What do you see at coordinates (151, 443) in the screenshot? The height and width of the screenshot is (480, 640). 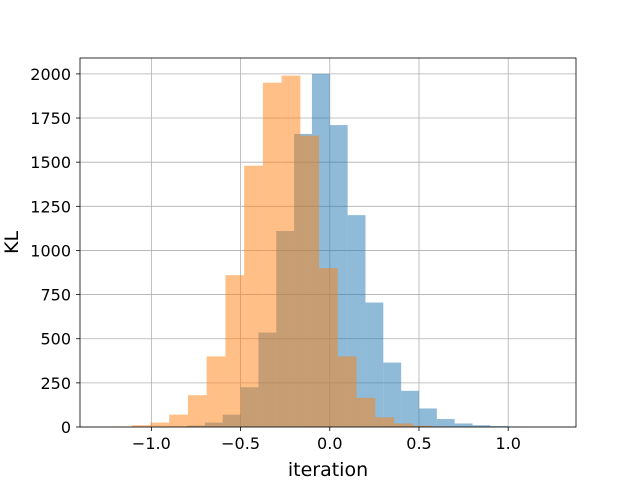 I see `x-tick-label: −1.0` at bounding box center [151, 443].